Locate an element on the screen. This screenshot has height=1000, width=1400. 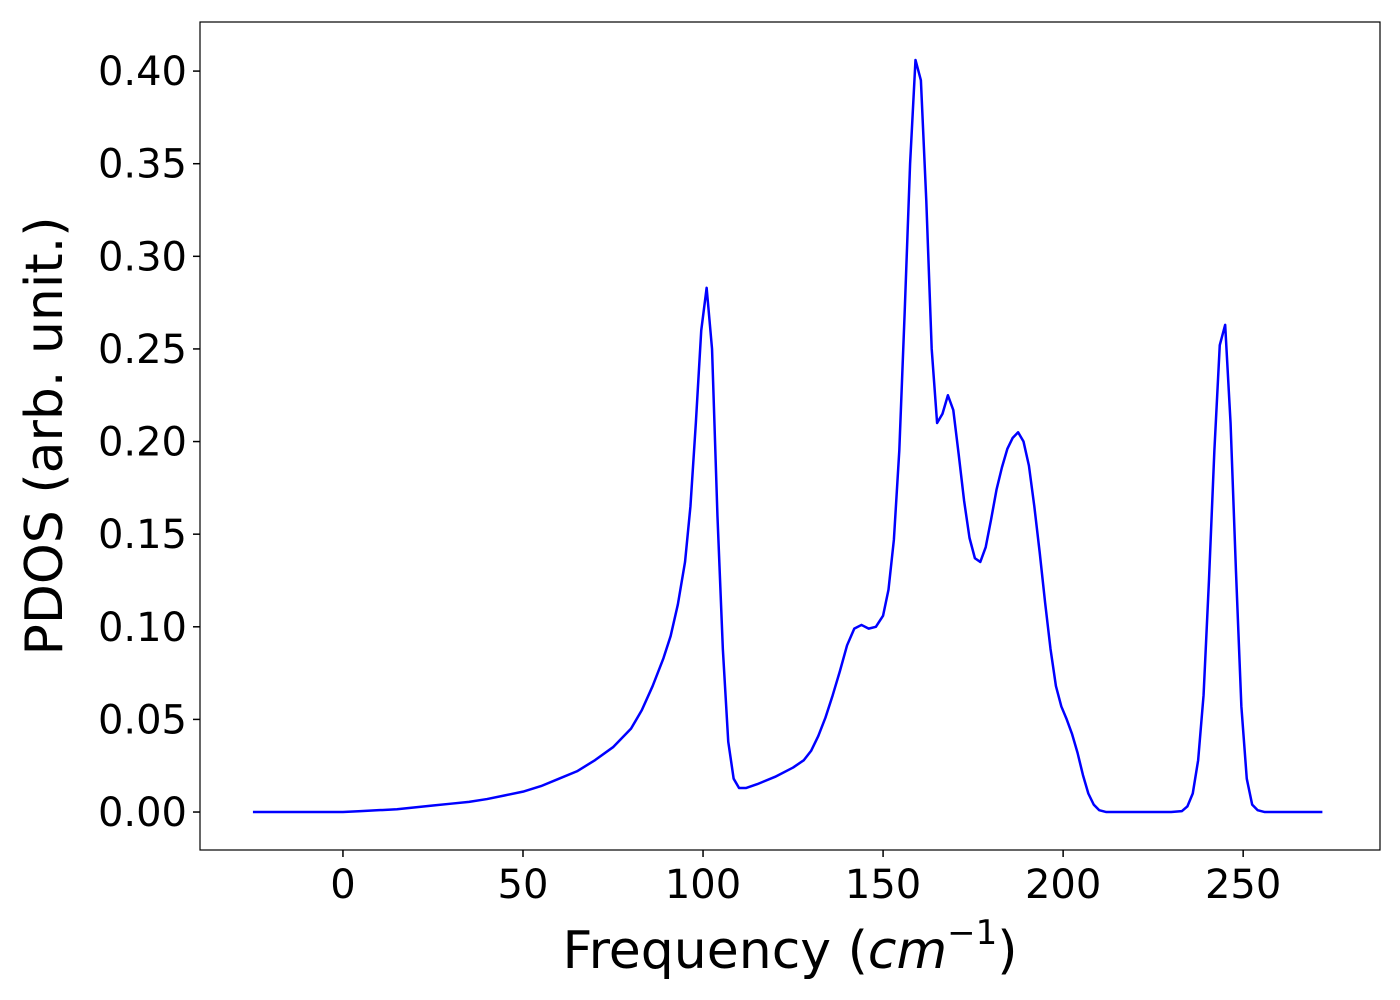
y-tick-label: 0.40 is located at coordinates (142, 72).